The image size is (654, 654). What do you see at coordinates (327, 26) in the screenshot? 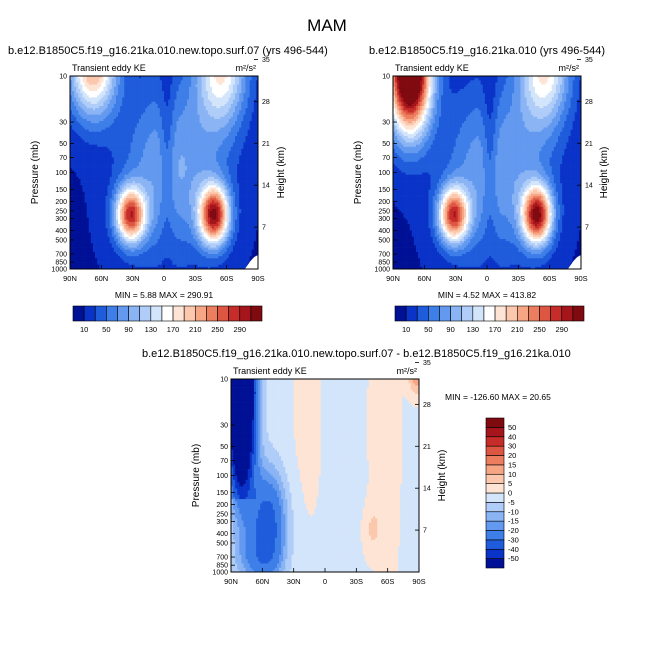
I see `page-title: MAM` at bounding box center [327, 26].